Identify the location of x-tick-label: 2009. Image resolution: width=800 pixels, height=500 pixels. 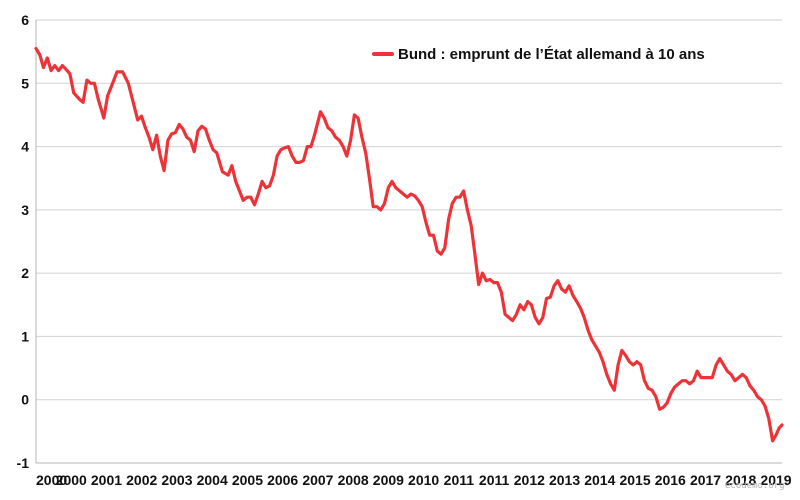
(388, 480).